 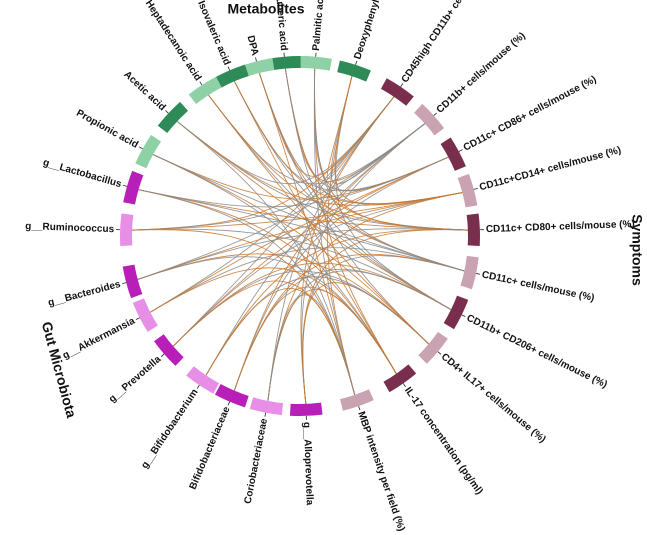 What do you see at coordinates (70, 228) in the screenshot?
I see `node-label: g__Ruminococcus` at bounding box center [70, 228].